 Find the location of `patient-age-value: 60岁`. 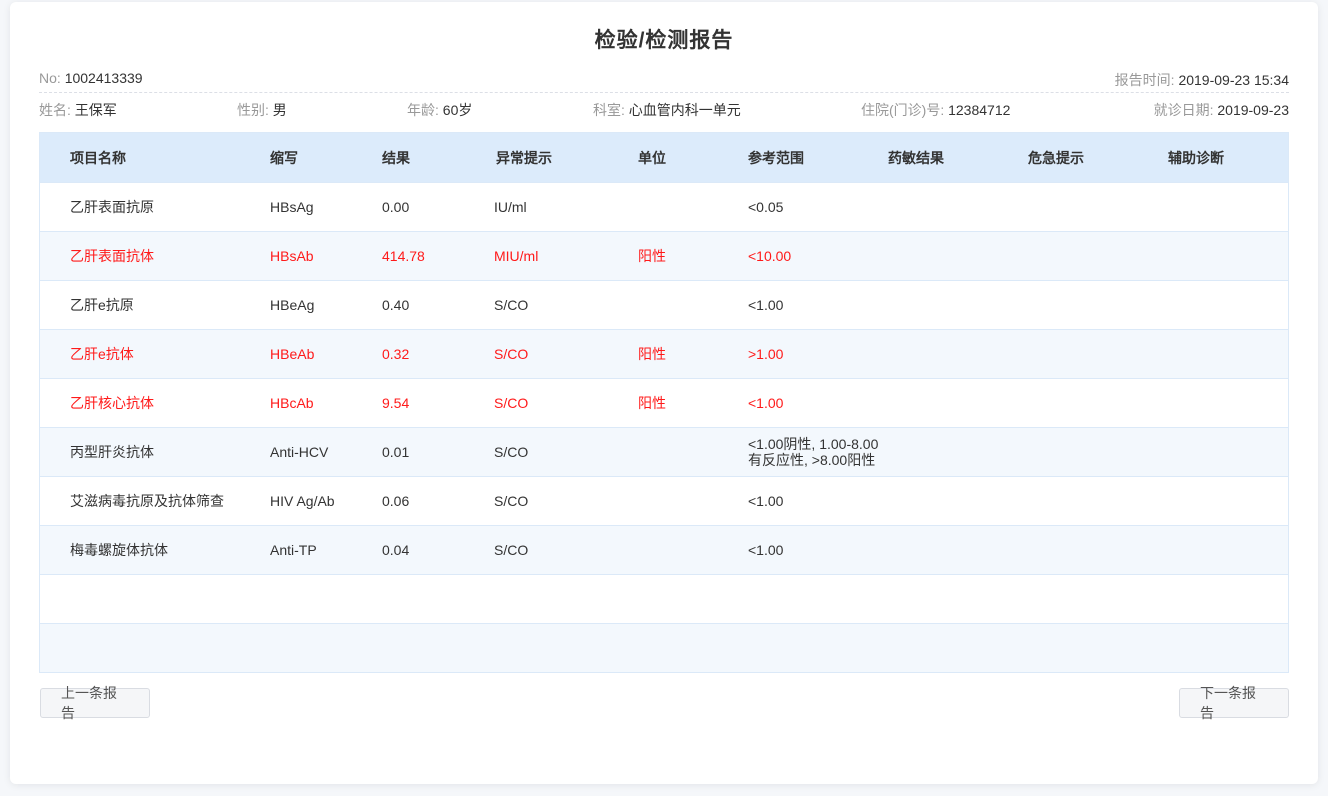

patient-age-value: 60岁 is located at coordinates (457, 110).